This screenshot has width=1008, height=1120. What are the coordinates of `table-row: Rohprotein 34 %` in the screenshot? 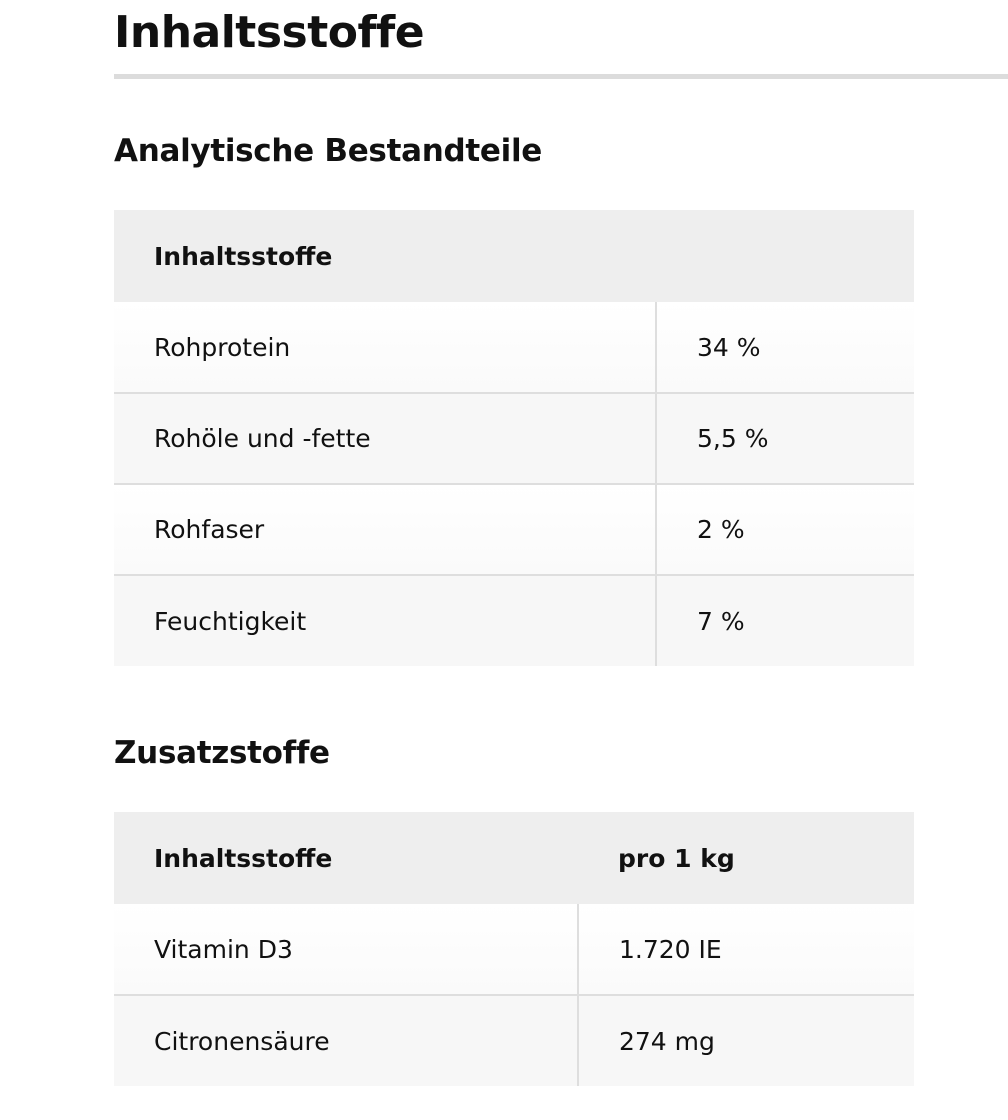 It's located at (514, 347).